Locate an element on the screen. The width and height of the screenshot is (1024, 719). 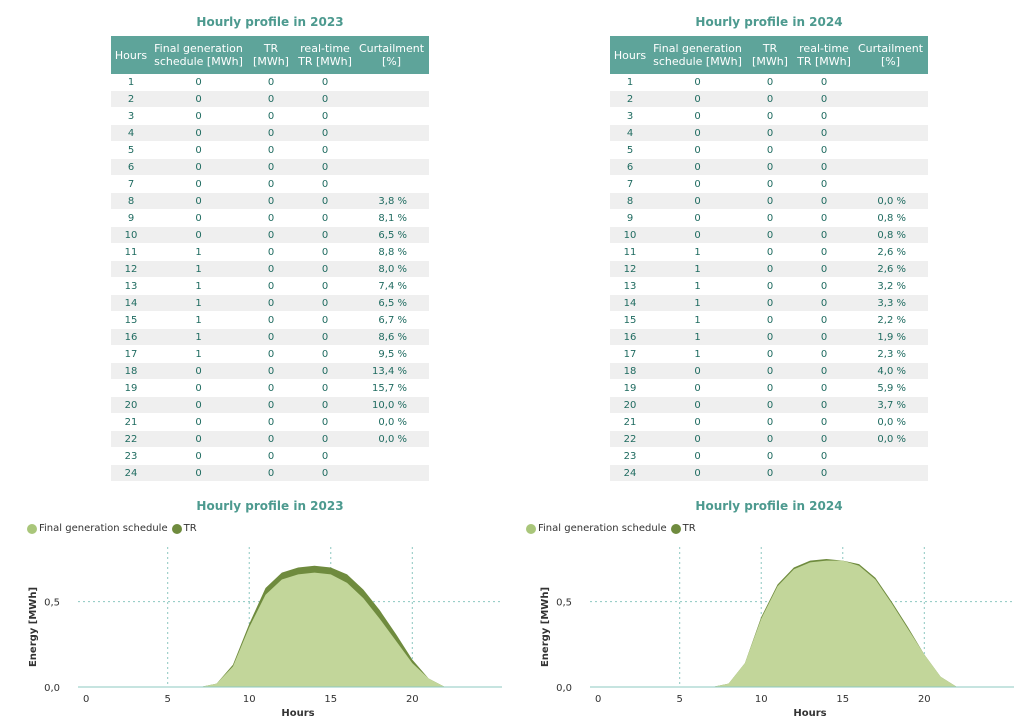
table-title-2023: Hourly profile in 2023 is located at coordinates (270, 22).